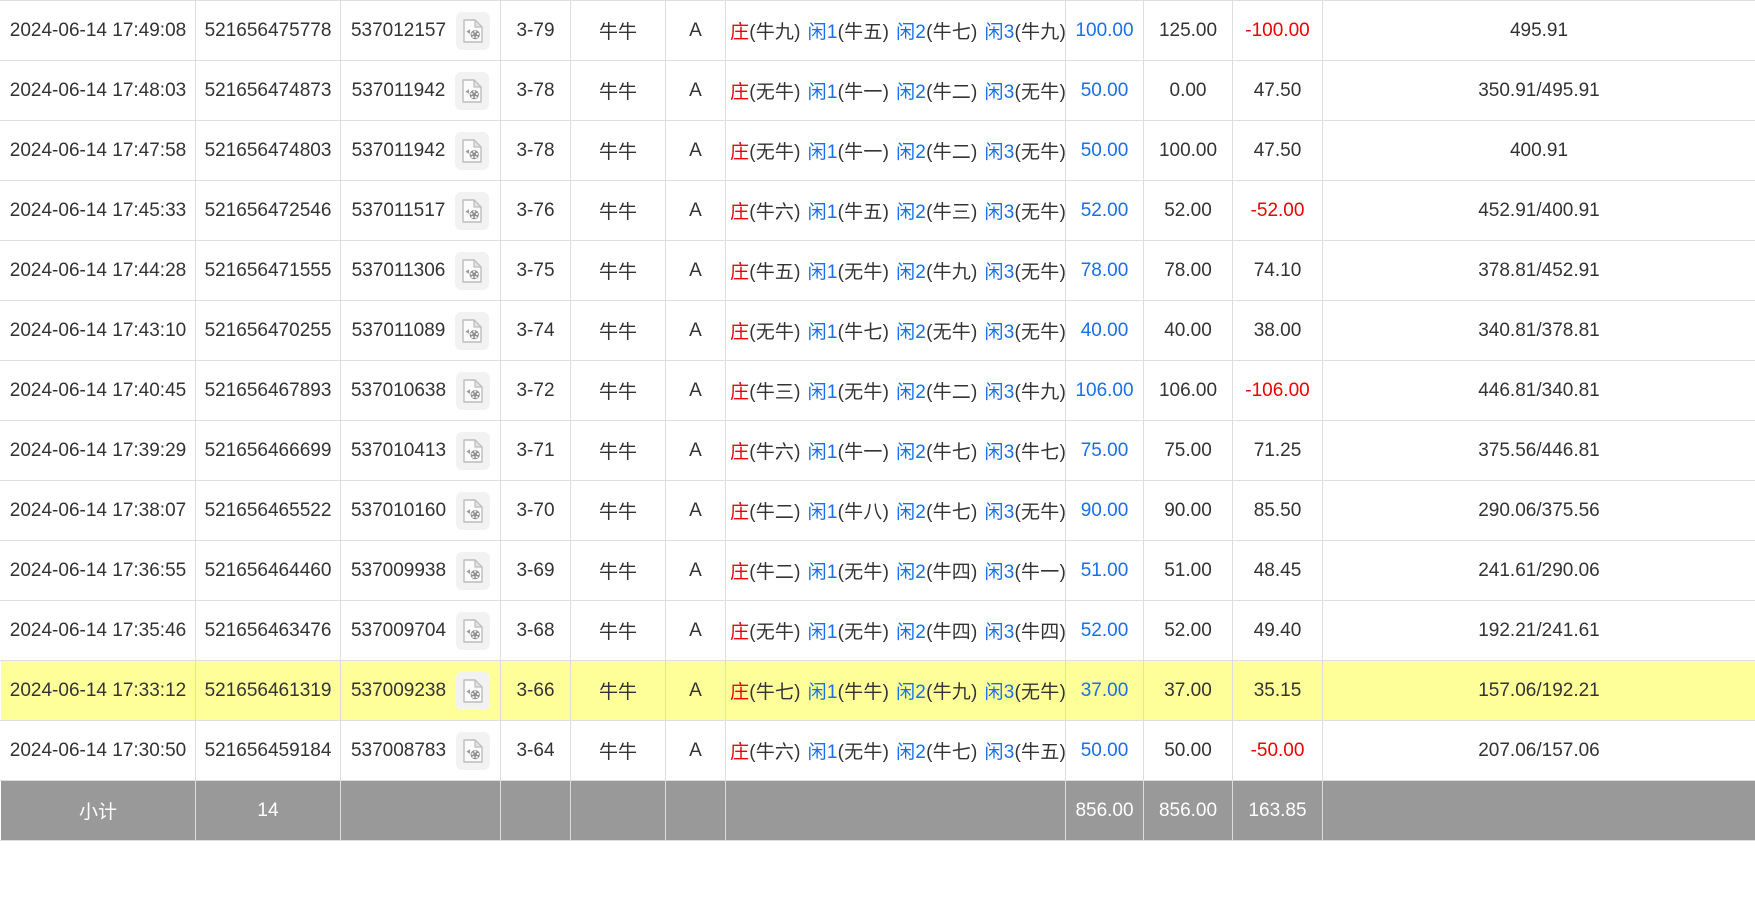  What do you see at coordinates (765, 92) in the screenshot?
I see `bet-detail-segment: 庄(无牛)` at bounding box center [765, 92].